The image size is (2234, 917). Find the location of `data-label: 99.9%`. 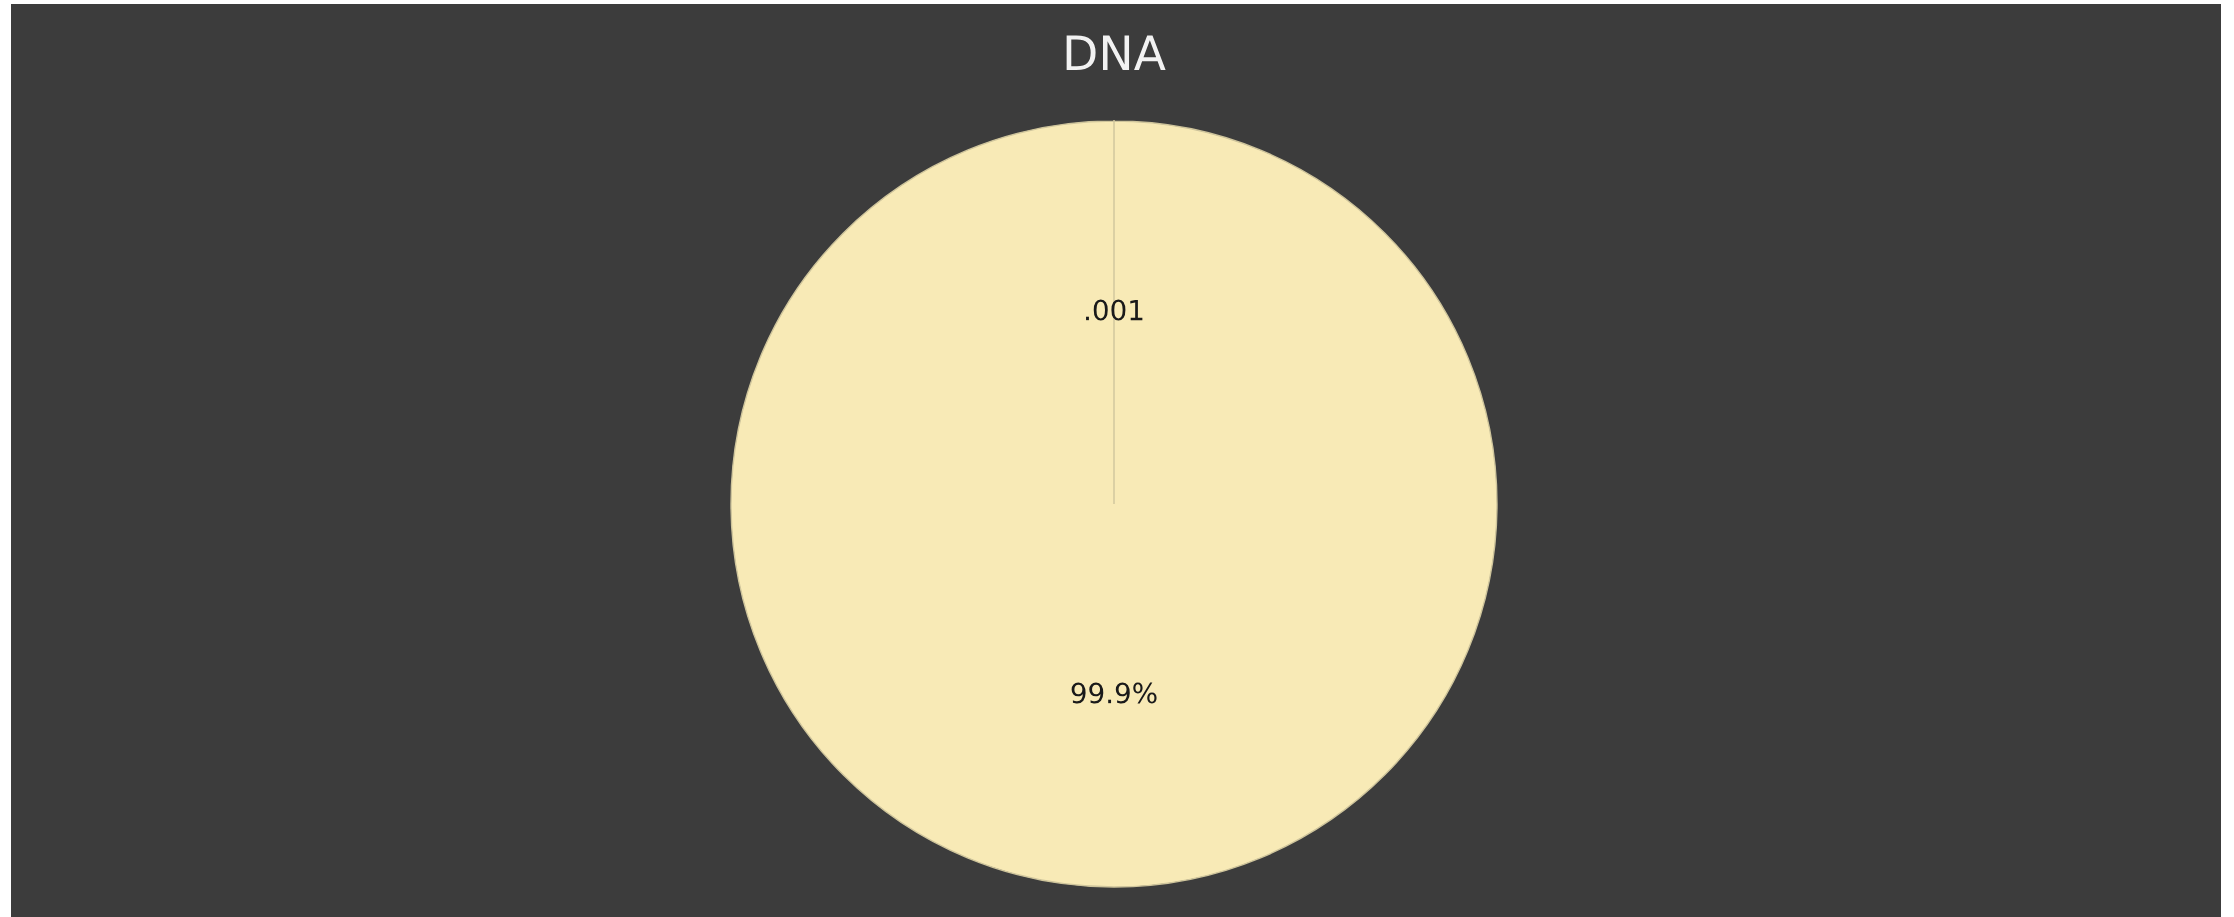

data-label: 99.9% is located at coordinates (1114, 693).